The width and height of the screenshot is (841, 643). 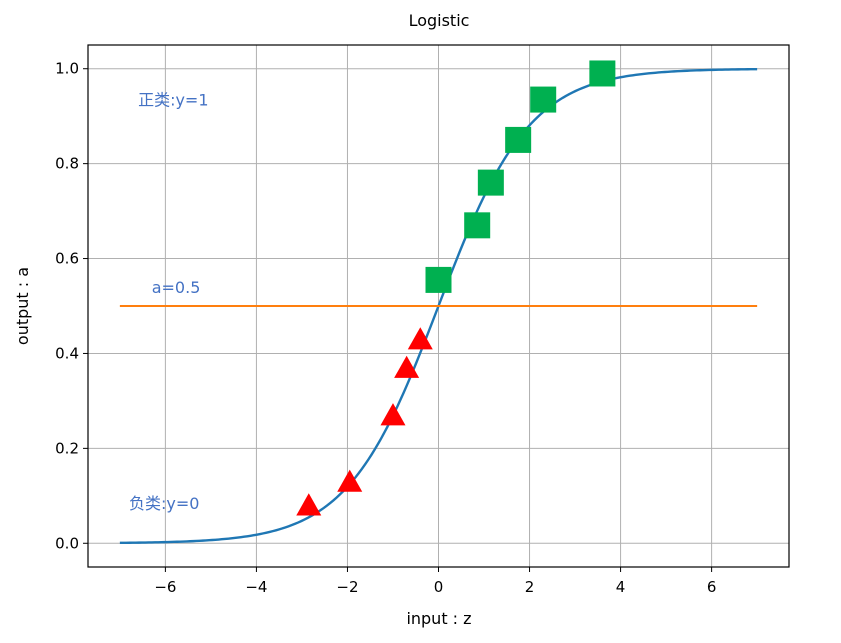 What do you see at coordinates (67, 353) in the screenshot?
I see `y-tick-label: 0.4` at bounding box center [67, 353].